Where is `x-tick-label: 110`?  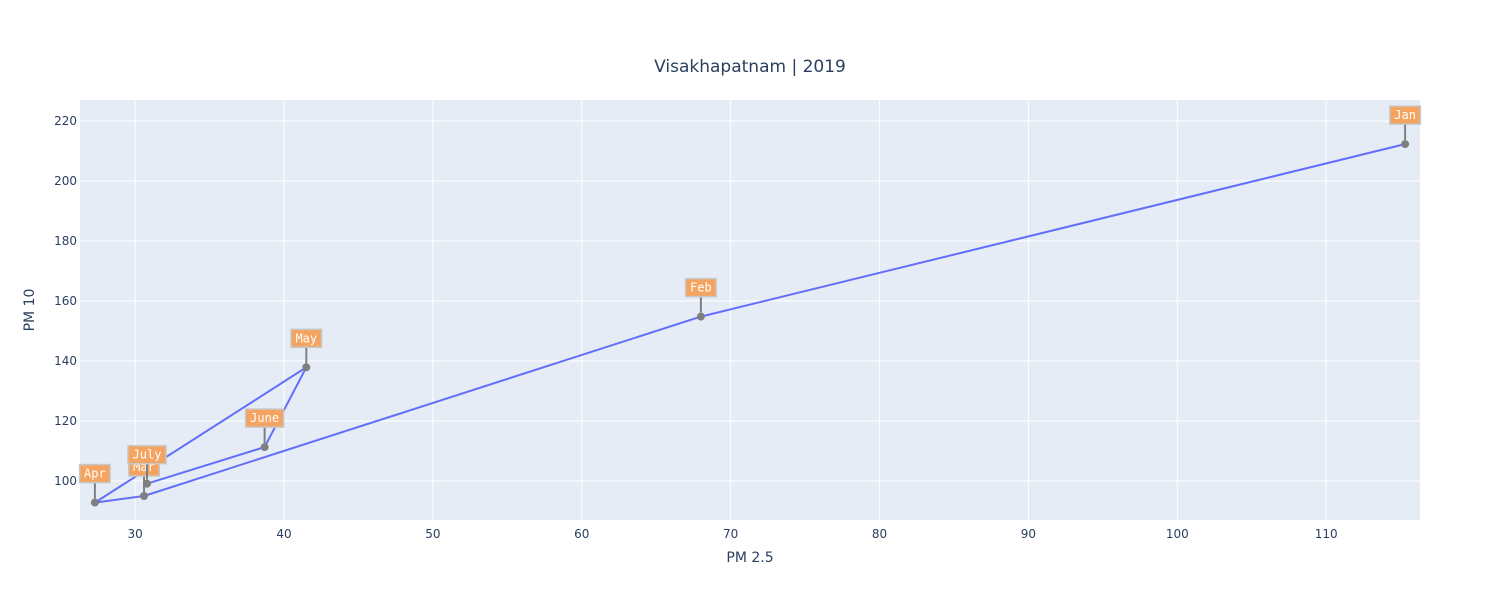
x-tick-label: 110 is located at coordinates (1326, 534).